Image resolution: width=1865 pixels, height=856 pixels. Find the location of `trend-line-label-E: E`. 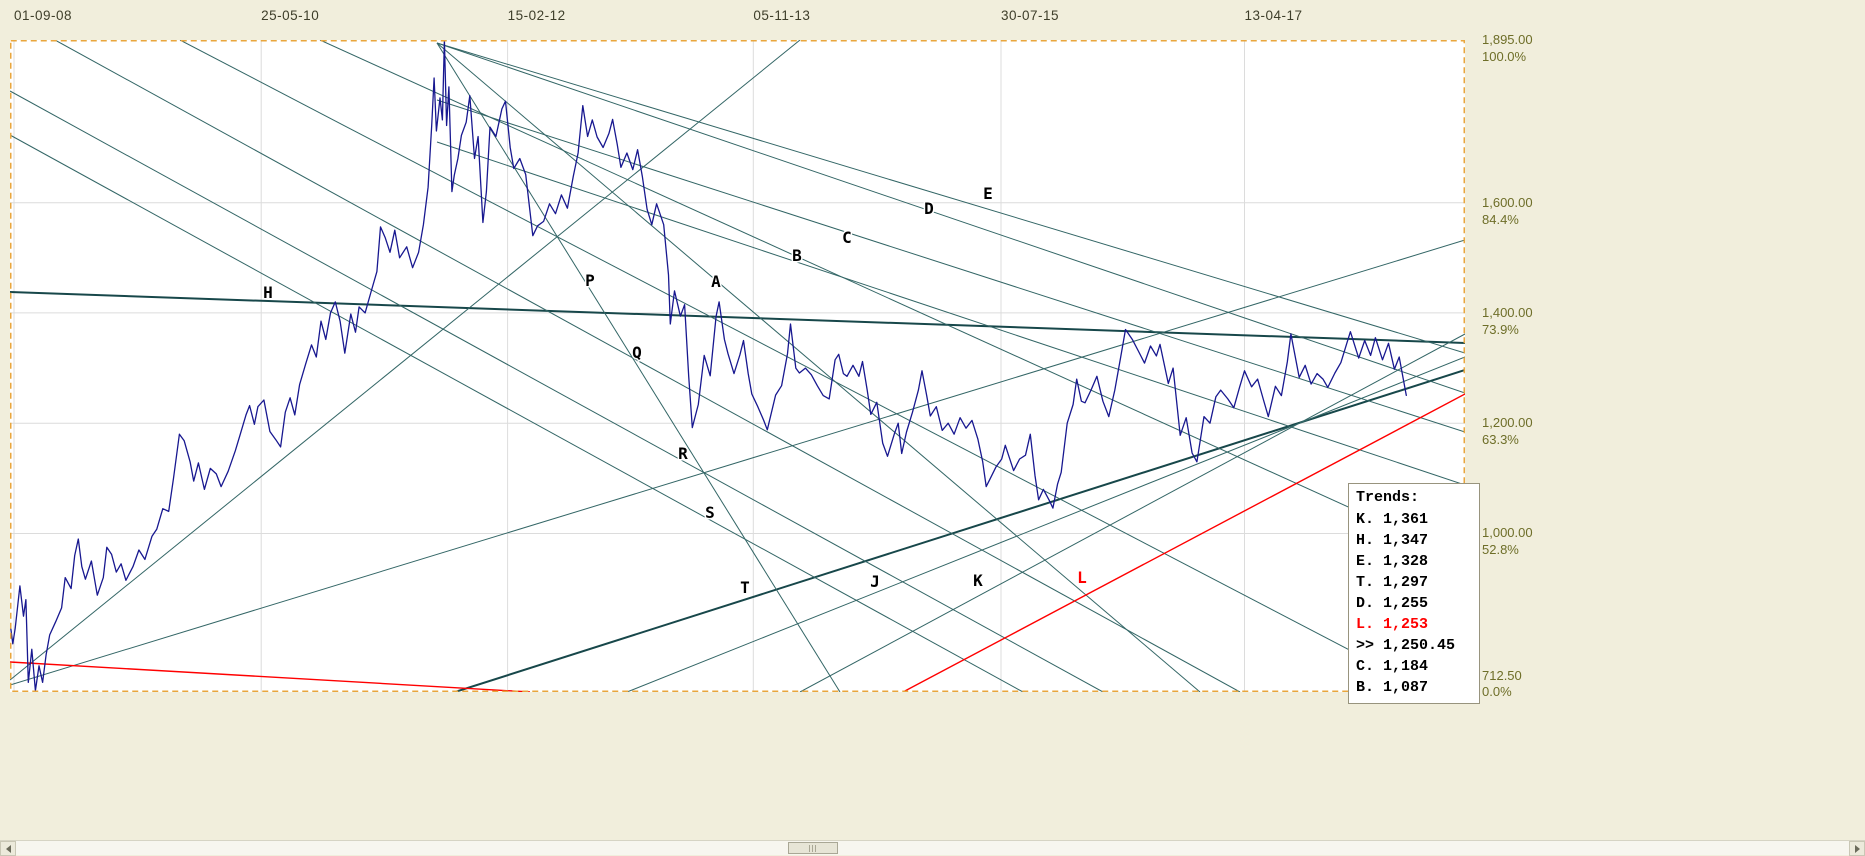

trend-line-label-E: E is located at coordinates (988, 194).